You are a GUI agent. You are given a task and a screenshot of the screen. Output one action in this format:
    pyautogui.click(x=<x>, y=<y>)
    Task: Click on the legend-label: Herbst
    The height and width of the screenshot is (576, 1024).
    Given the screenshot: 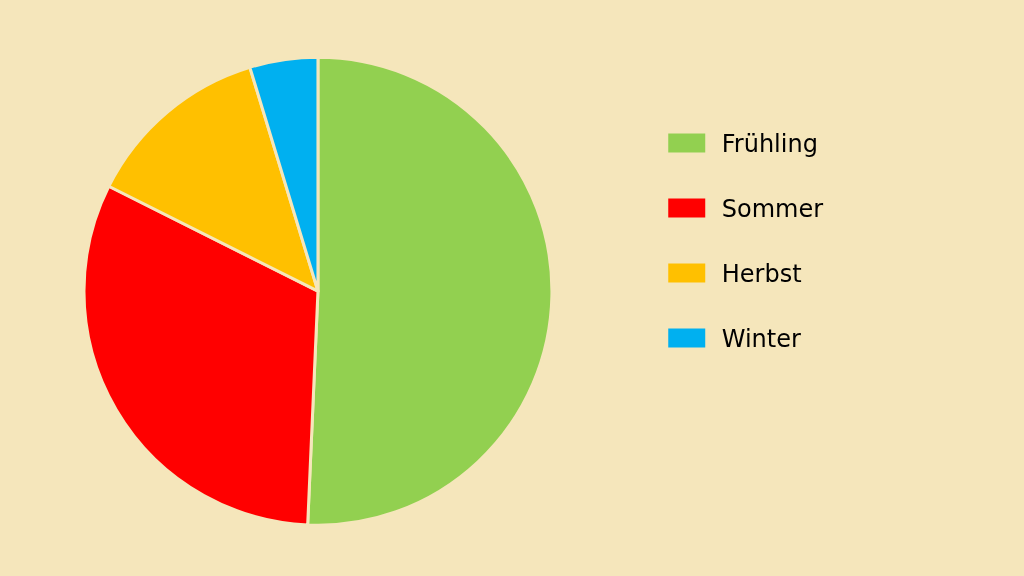 What is the action you would take?
    pyautogui.click(x=761, y=274)
    